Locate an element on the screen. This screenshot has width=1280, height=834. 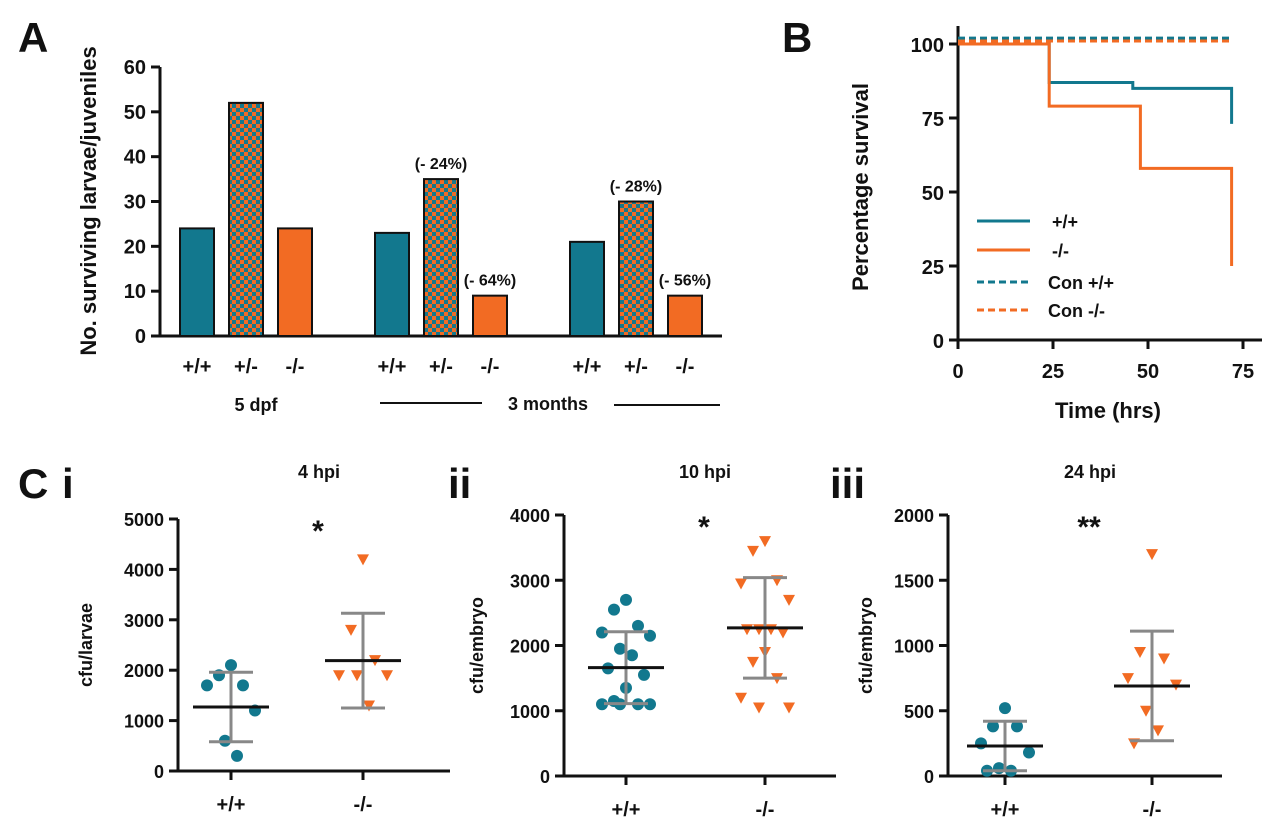
bar-annotation: (- 28%) is located at coordinates (636, 187).